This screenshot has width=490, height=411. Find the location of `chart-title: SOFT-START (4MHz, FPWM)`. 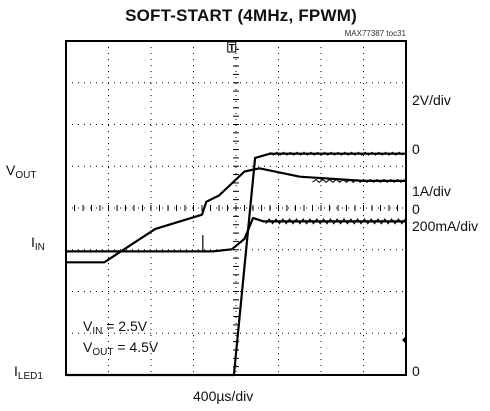

chart-title: SOFT-START (4MHz, FPWM) is located at coordinates (241, 15).